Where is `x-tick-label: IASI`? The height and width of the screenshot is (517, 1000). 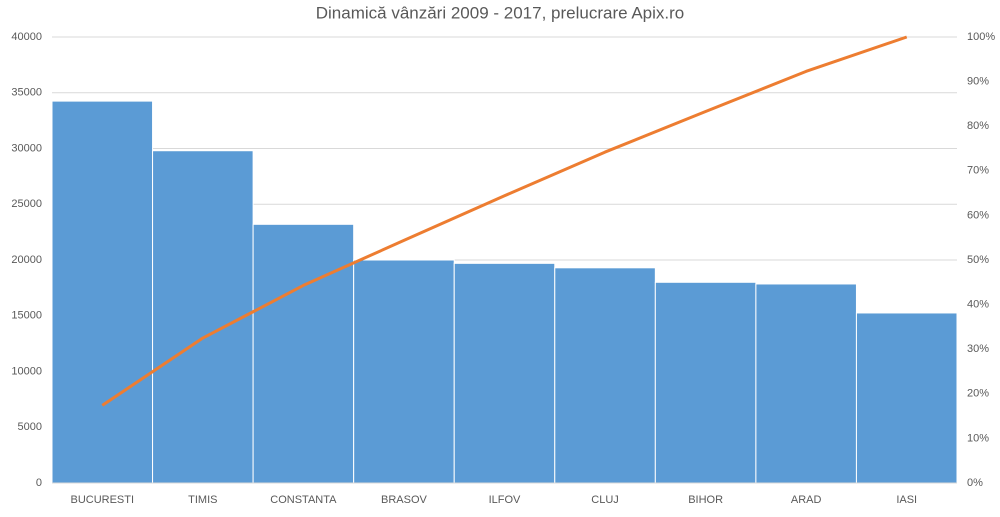 x-tick-label: IASI is located at coordinates (906, 500).